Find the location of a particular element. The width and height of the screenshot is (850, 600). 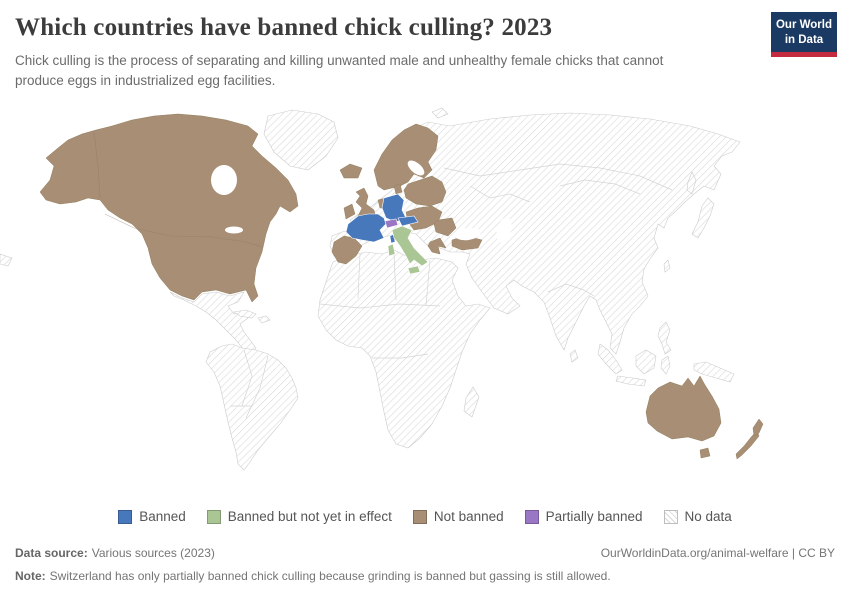

region-tasmania is located at coordinates (705, 453).